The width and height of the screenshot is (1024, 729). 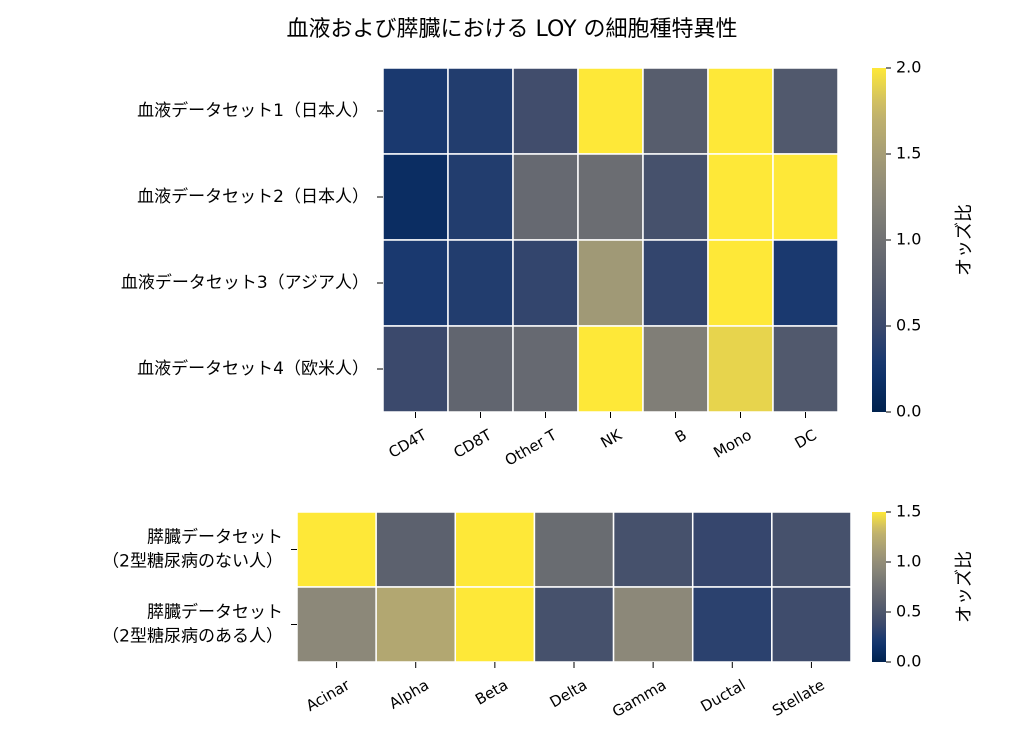 What do you see at coordinates (531, 447) in the screenshot?
I see `x-tick-label: Other T` at bounding box center [531, 447].